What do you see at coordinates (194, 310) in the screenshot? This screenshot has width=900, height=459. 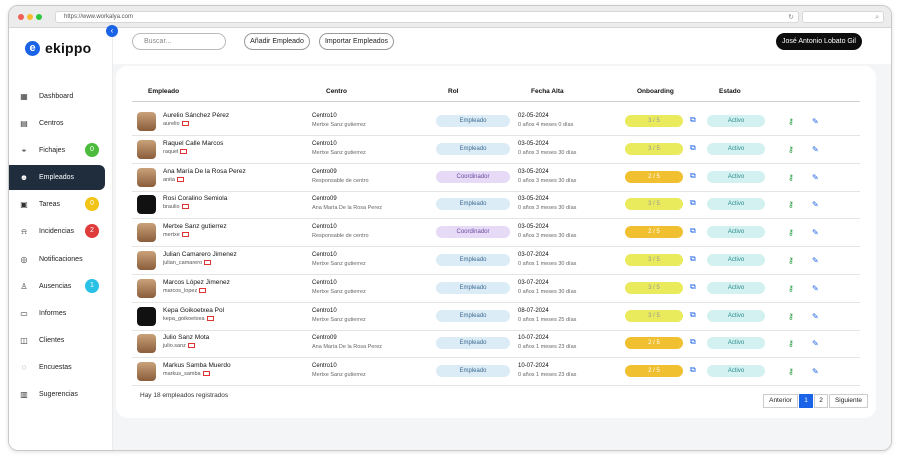 I see `employee-name: Kepa Goikoetxea Pol` at bounding box center [194, 310].